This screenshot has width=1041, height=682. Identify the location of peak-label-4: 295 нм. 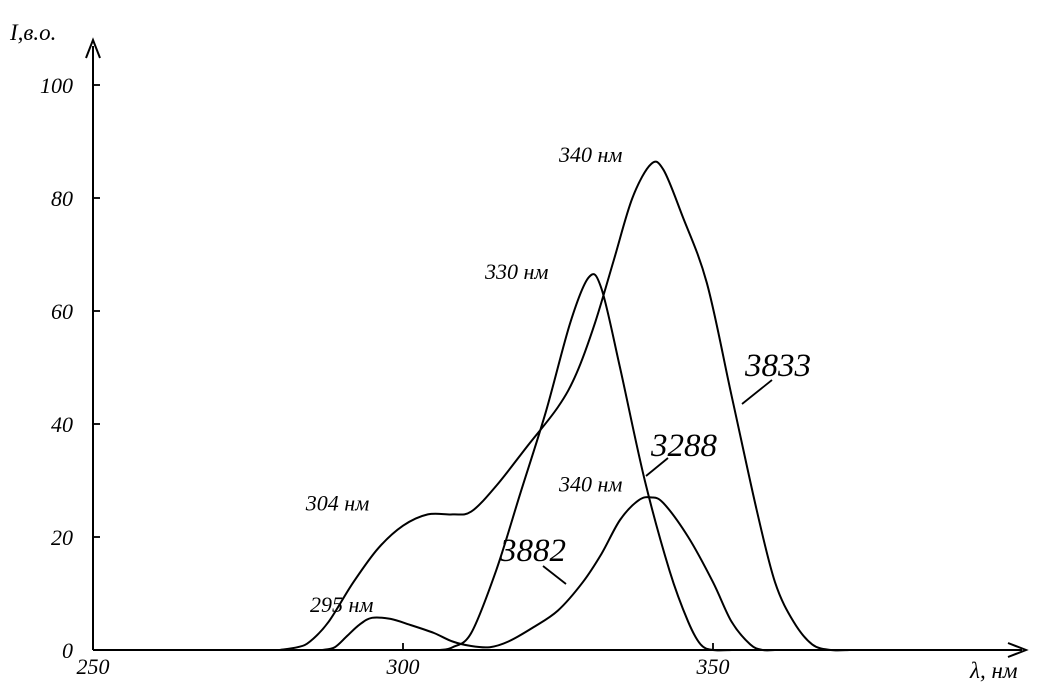
(341, 604).